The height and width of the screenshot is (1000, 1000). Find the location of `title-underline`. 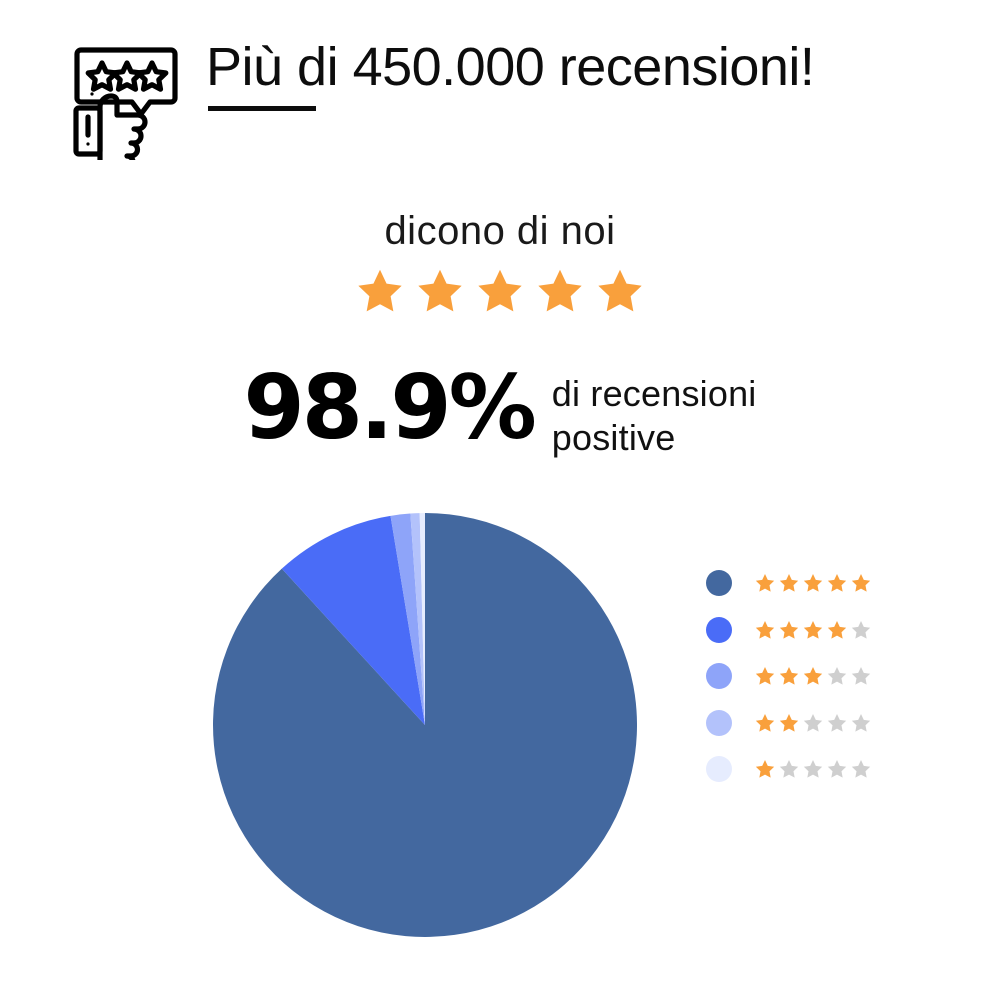

title-underline is located at coordinates (262, 108).